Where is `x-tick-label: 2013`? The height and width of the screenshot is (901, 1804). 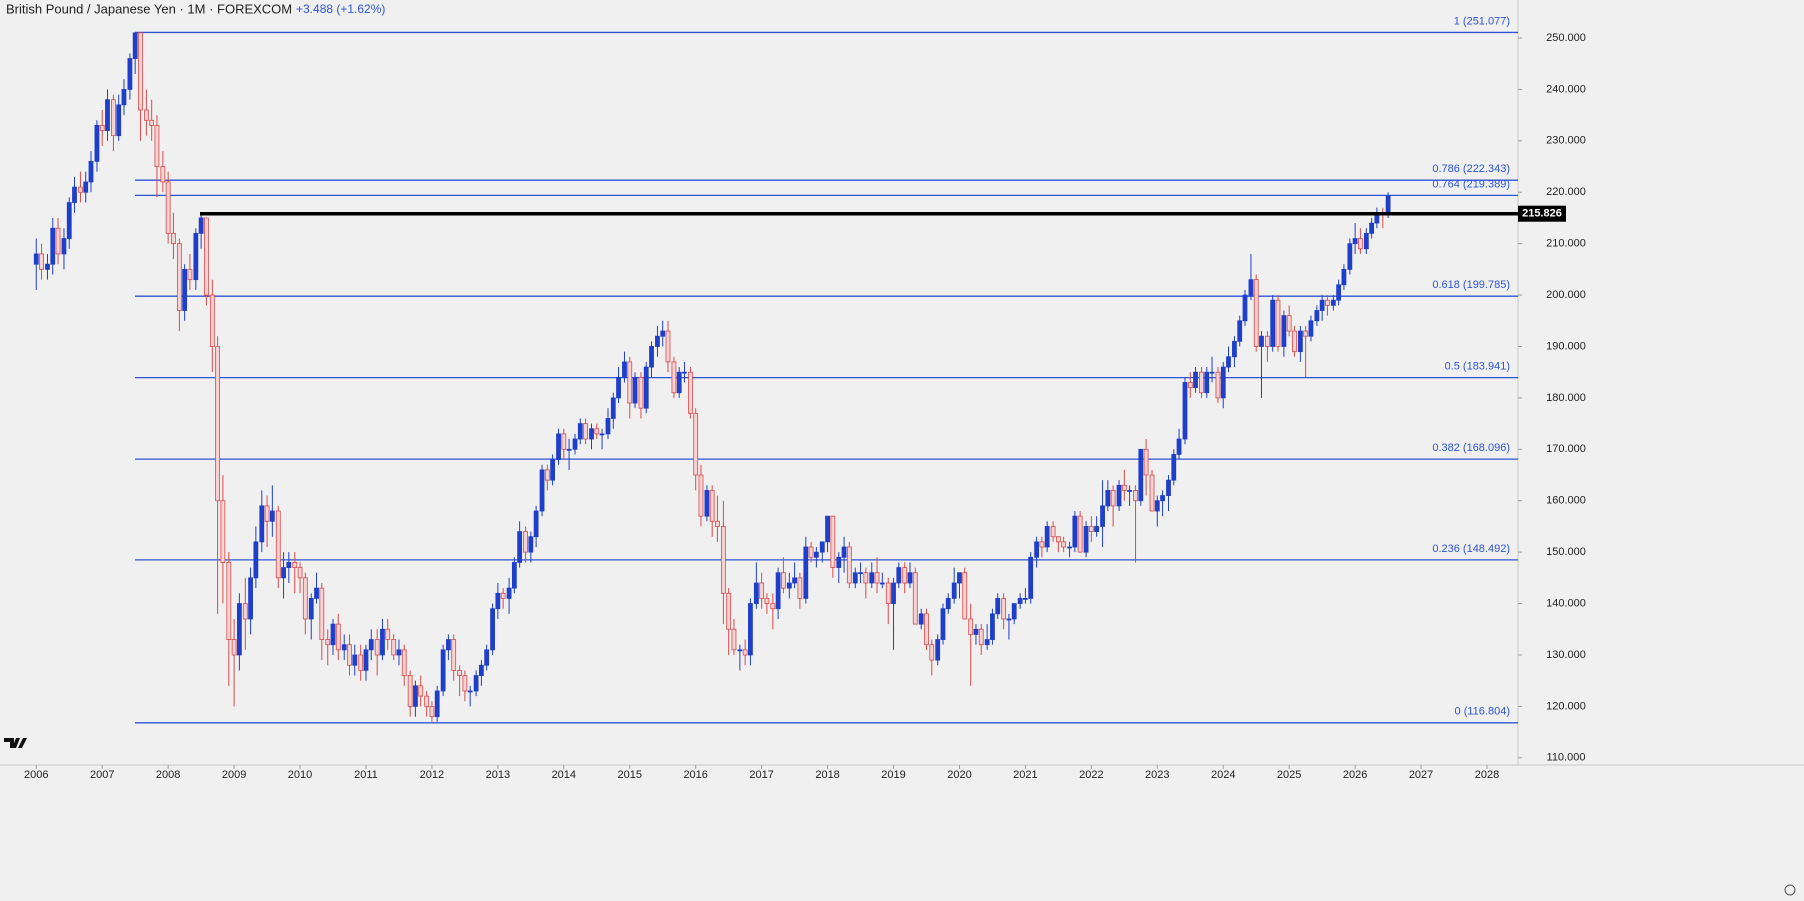 x-tick-label: 2013 is located at coordinates (498, 775).